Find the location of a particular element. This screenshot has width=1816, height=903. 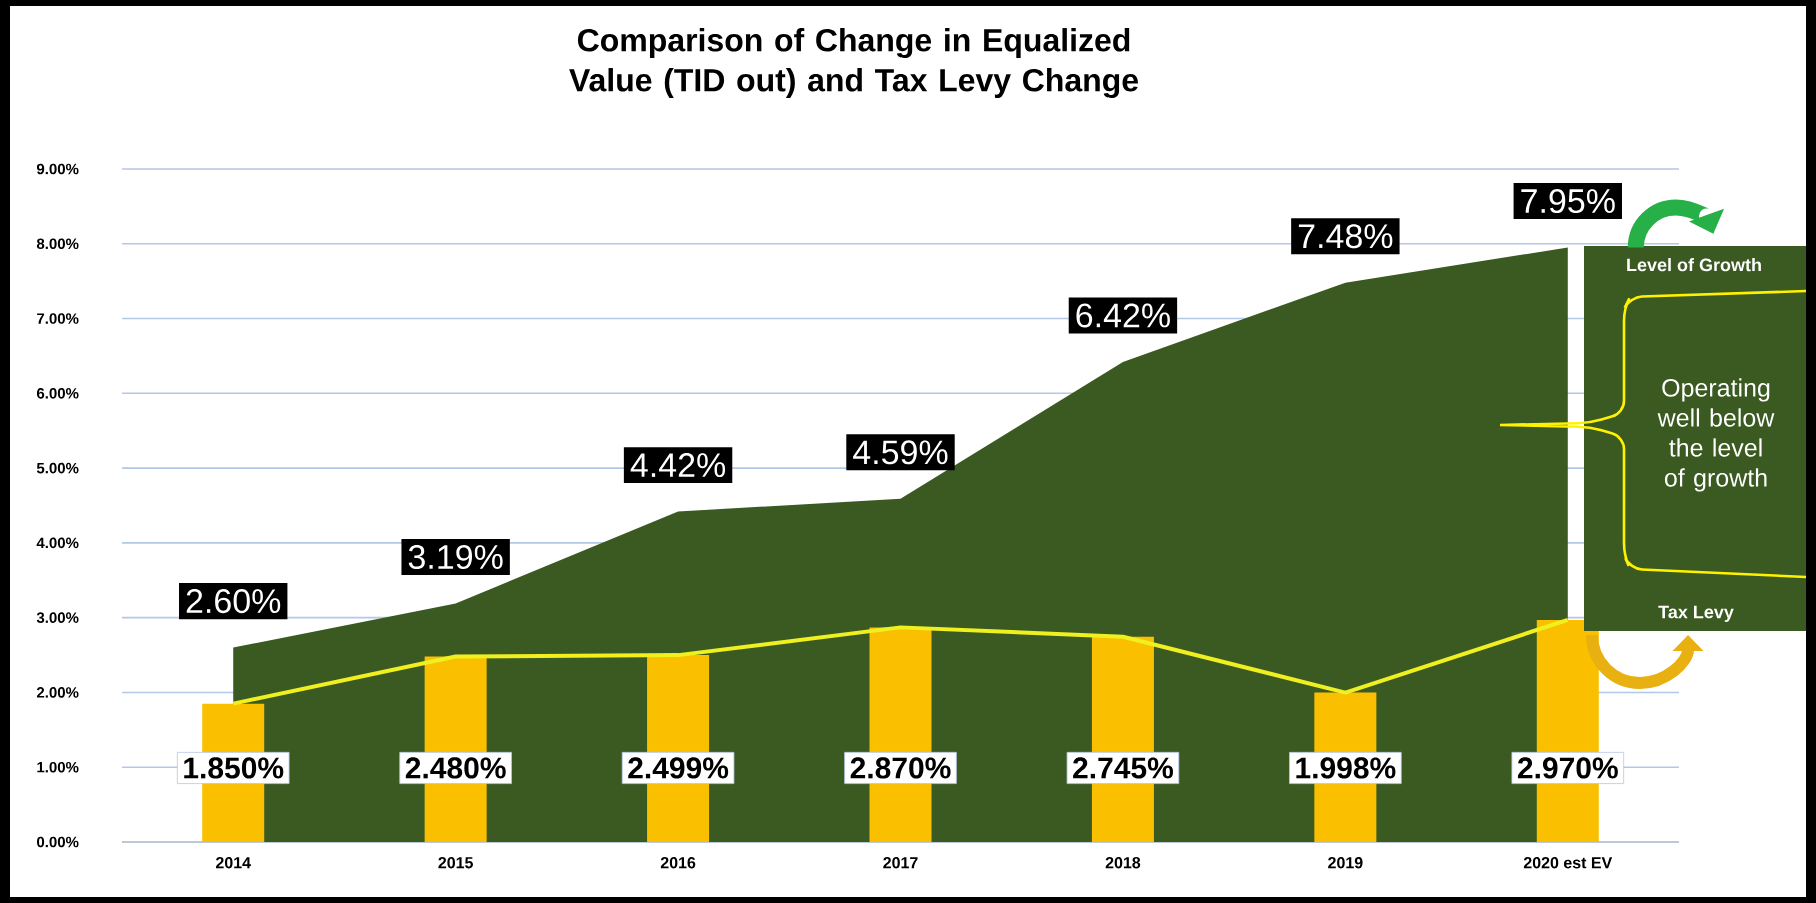

data-label: 2.60% is located at coordinates (233, 601).